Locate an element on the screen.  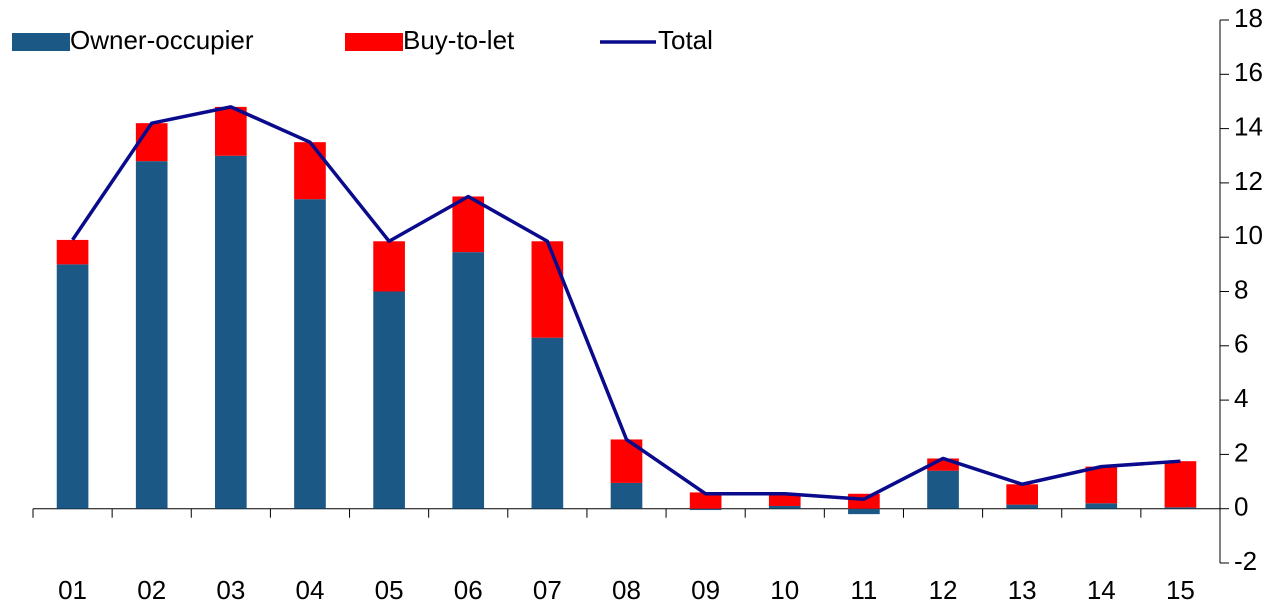
y-tick-label: 10 is located at coordinates (1248, 235).